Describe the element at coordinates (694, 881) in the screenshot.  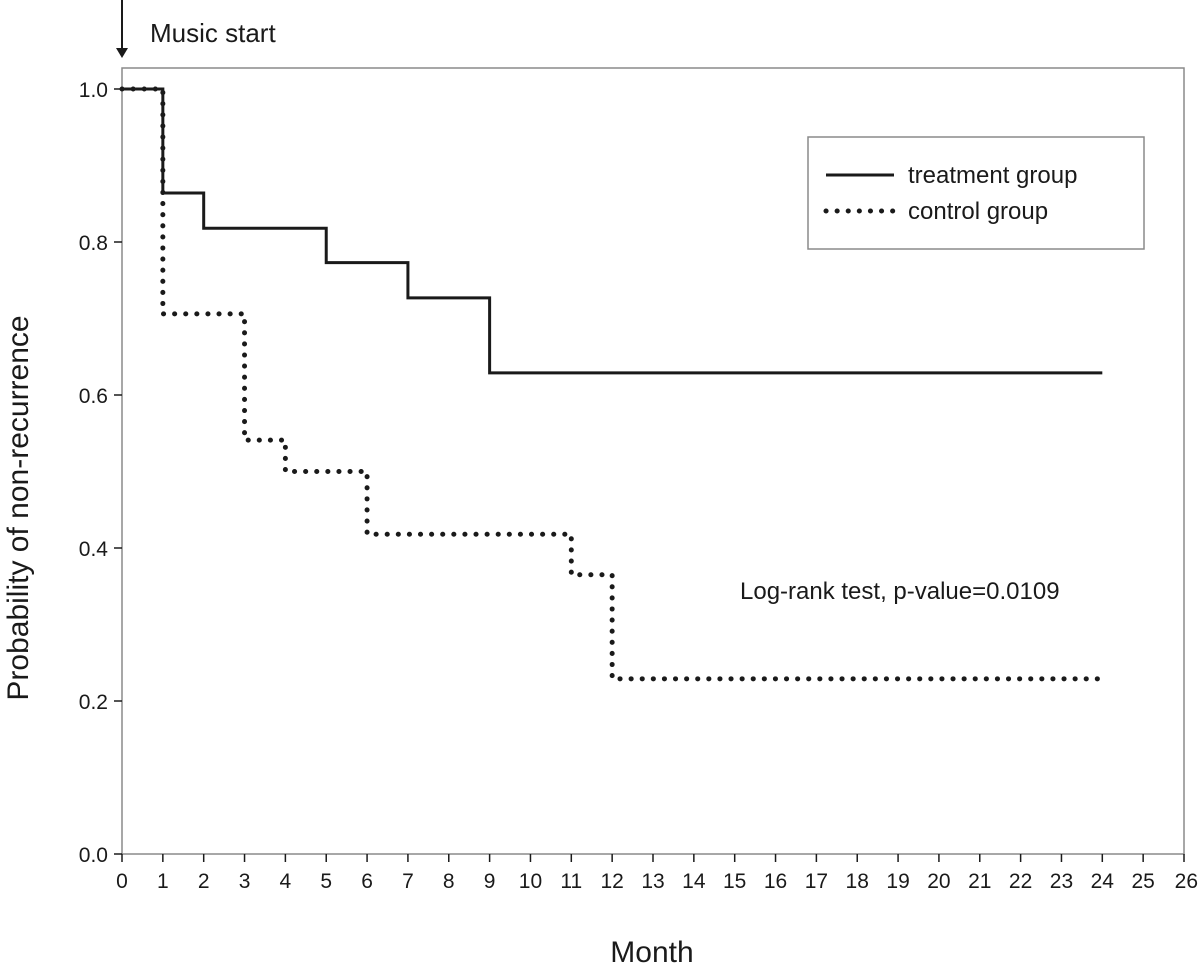
I see `x-tick-label: 14` at that location.